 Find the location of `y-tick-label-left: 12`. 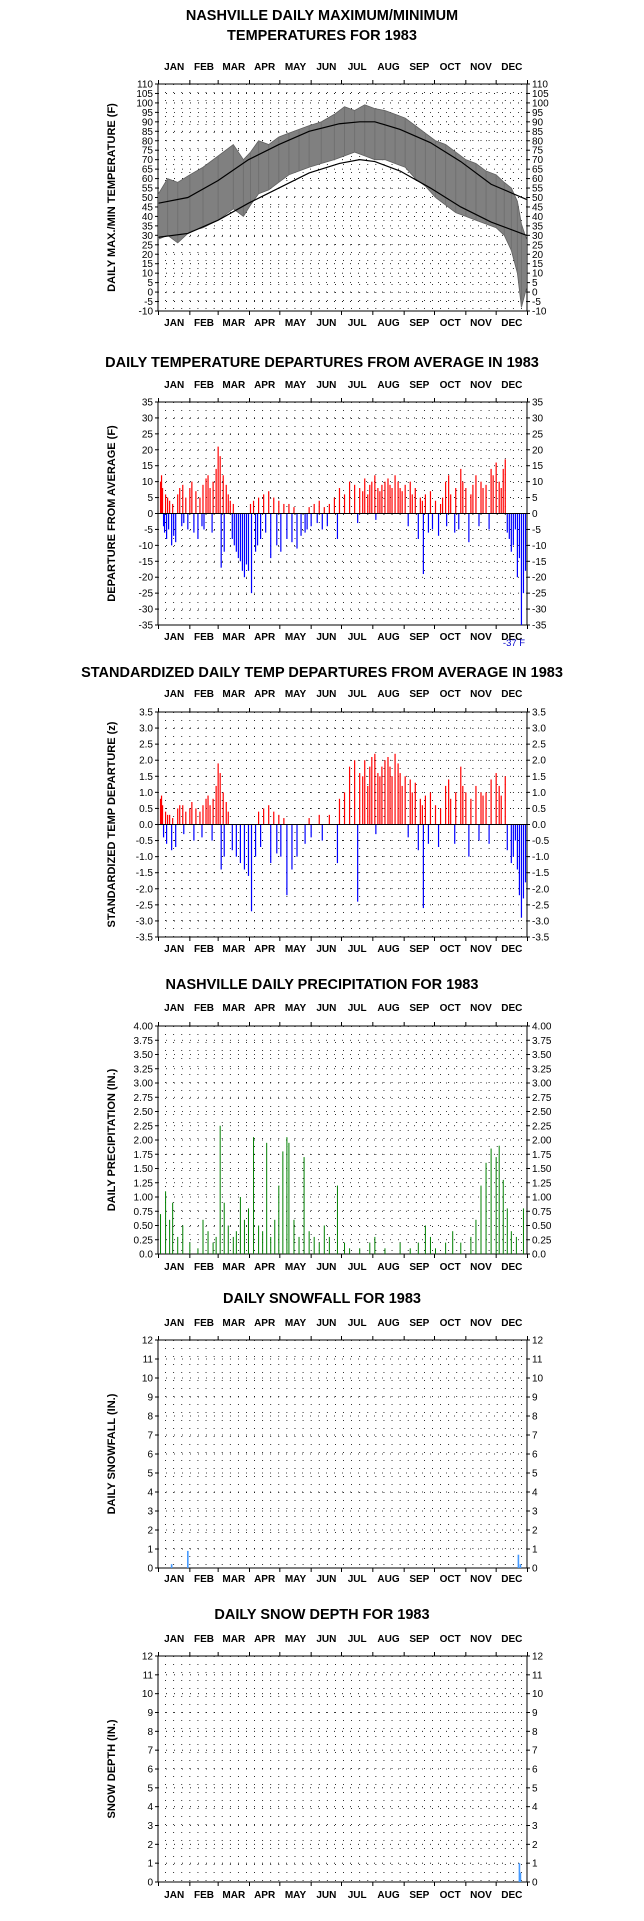

y-tick-label-left: 12 is located at coordinates (148, 1657).